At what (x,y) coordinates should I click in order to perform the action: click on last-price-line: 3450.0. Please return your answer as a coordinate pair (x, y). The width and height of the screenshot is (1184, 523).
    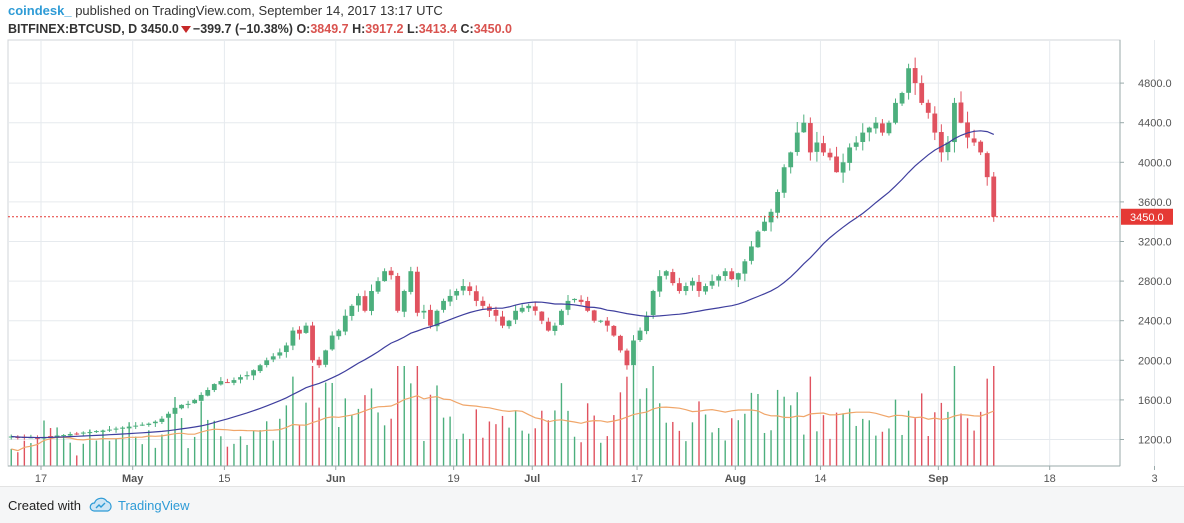
    Looking at the image, I should click on (590, 216).